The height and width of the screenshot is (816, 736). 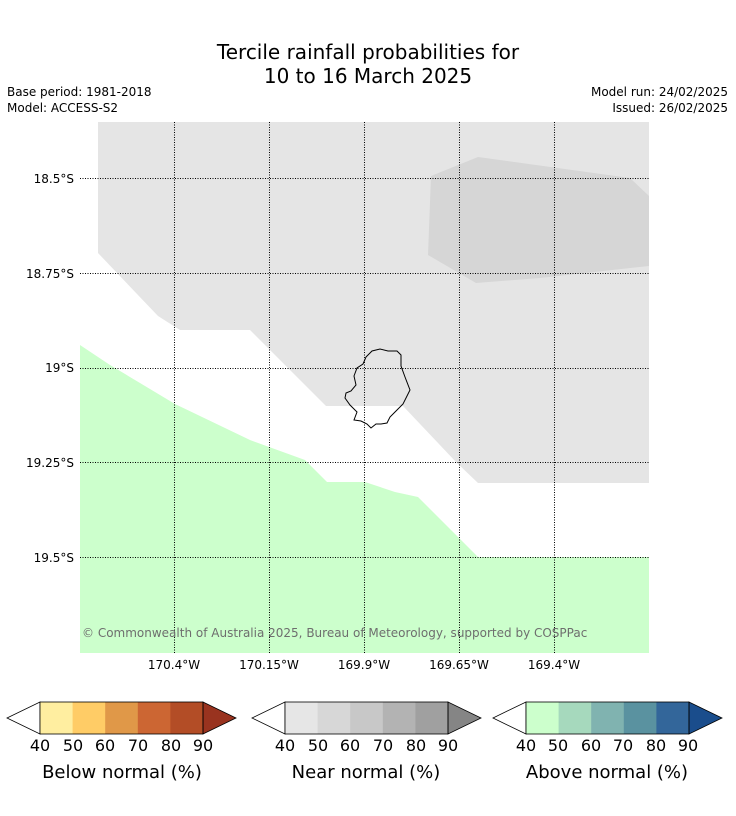 I want to click on legend-caption-above-normal: Above normal (%), so click(x=607, y=772).